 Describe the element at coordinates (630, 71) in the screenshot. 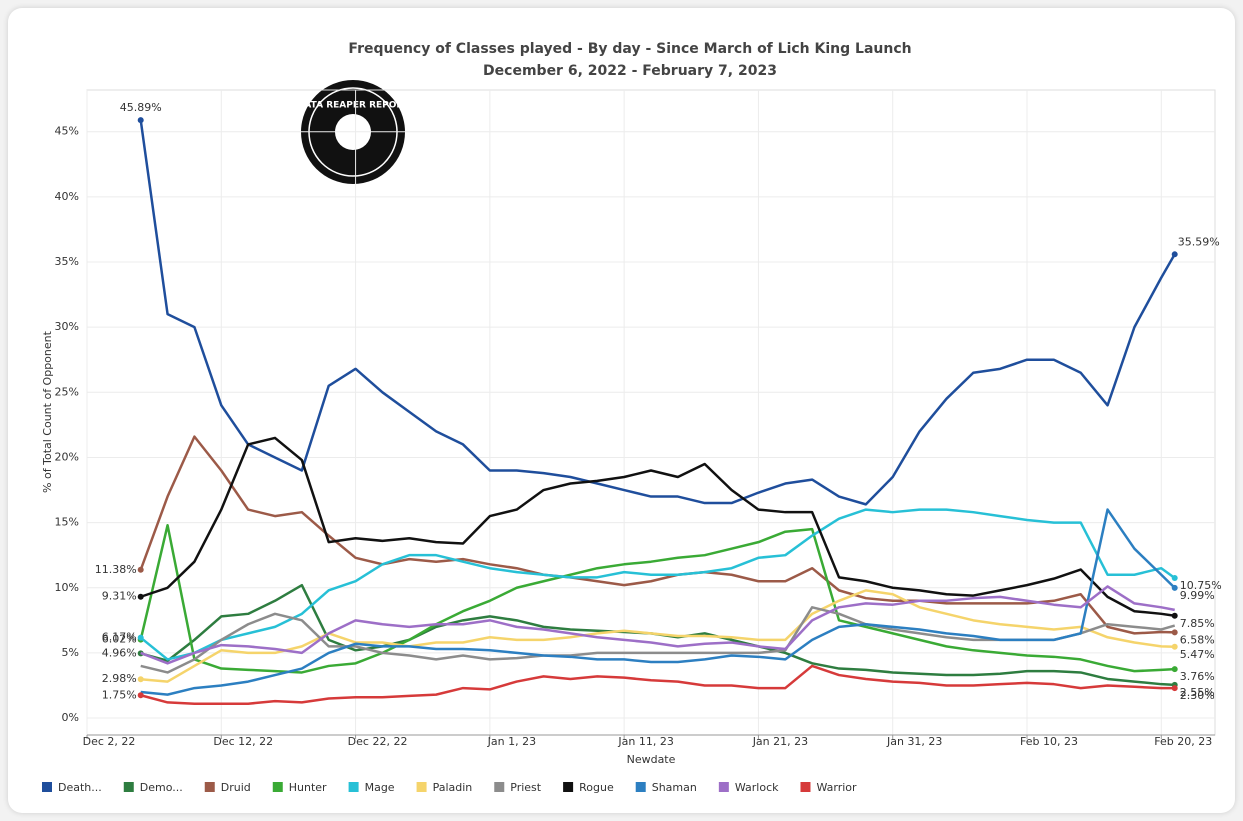

I see `chart-subtitle: December 6, 2022 - February 7, 2023` at that location.